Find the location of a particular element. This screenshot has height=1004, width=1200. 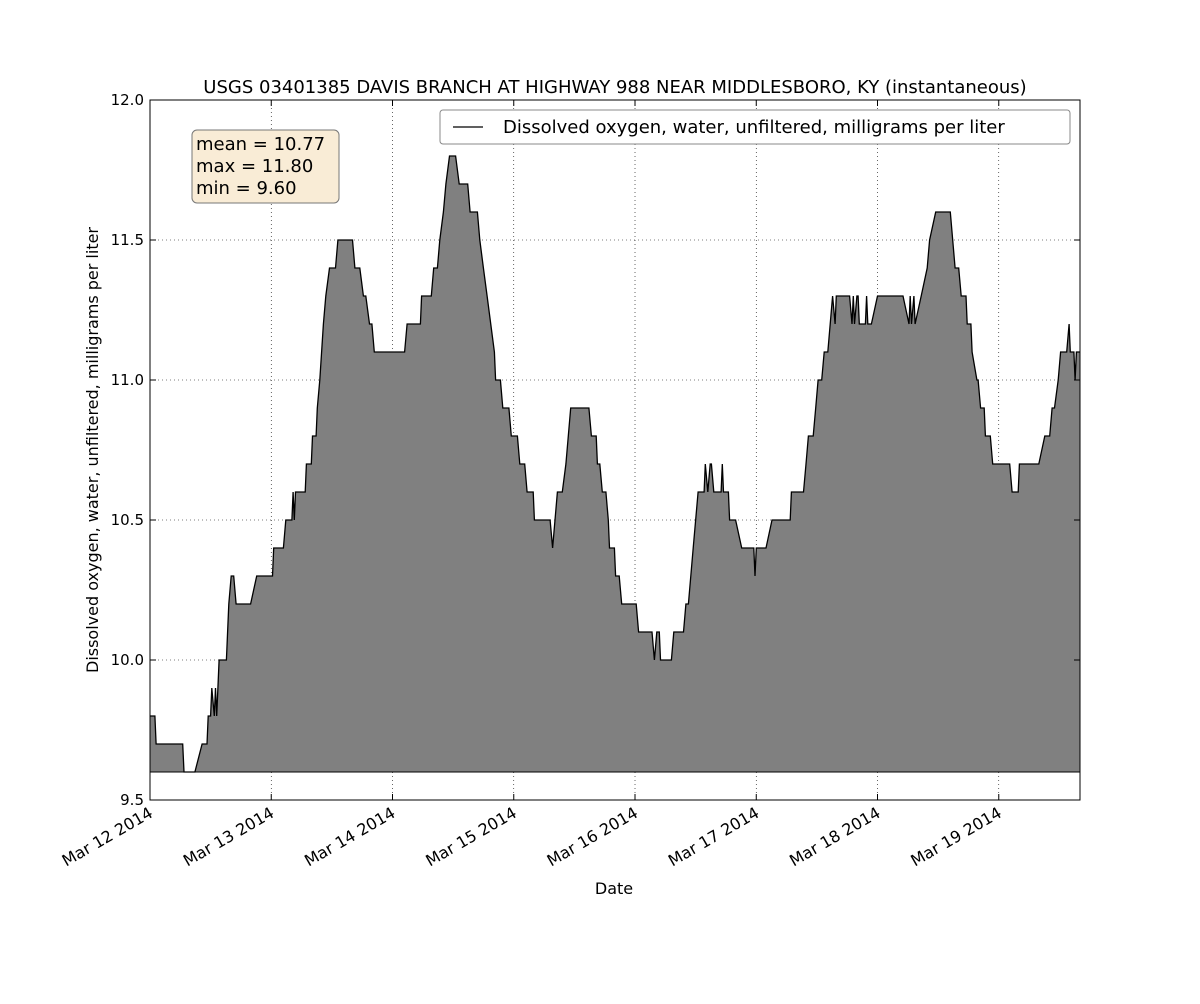

stats-text: max = 11.80 is located at coordinates (254, 166).